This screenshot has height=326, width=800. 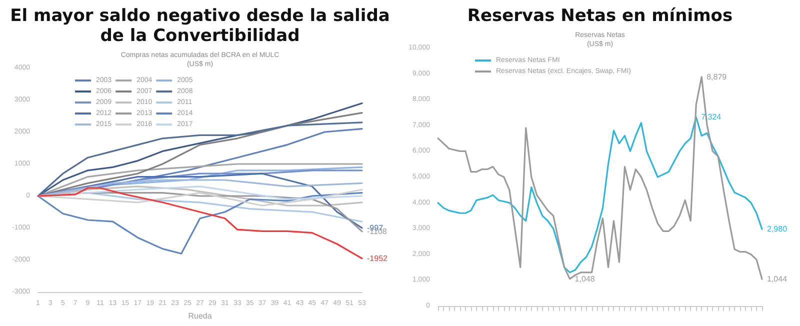 What do you see at coordinates (711, 117) in the screenshot?
I see `data-label: 7,324` at bounding box center [711, 117].